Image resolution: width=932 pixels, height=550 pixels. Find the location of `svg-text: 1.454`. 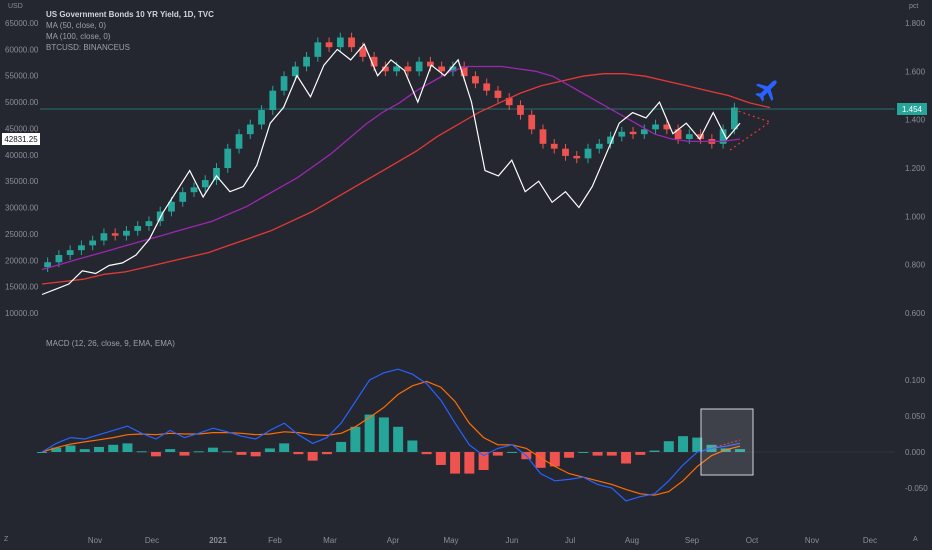

svg-text: 1.454 is located at coordinates (912, 109).